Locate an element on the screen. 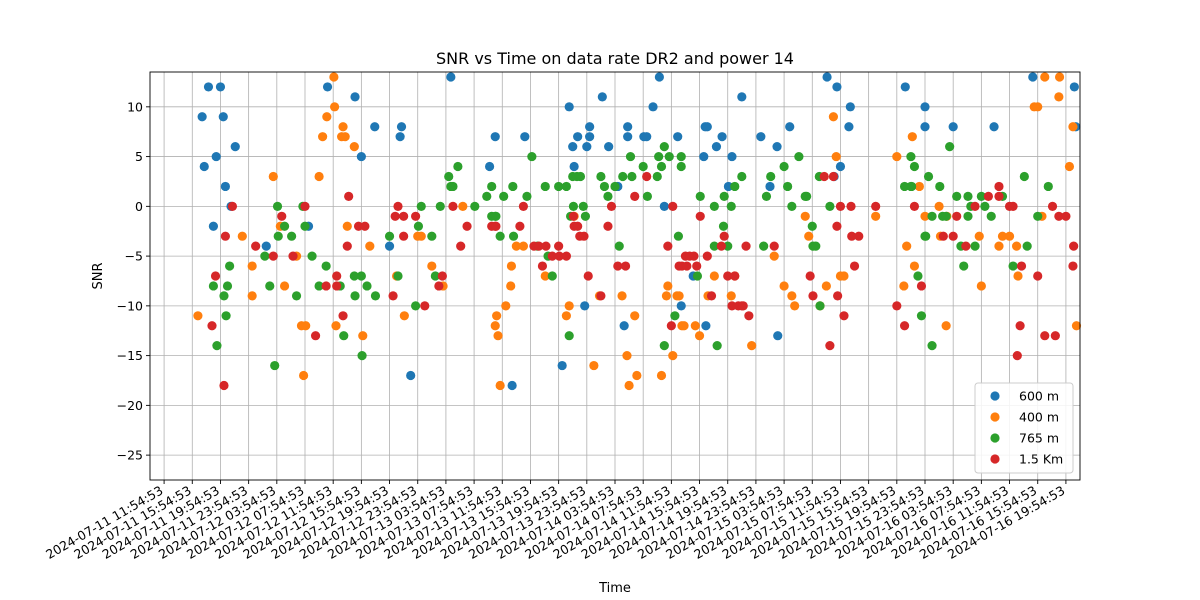 The height and width of the screenshot is (600, 1200). y-tick-label: 5 is located at coordinates (139, 156).